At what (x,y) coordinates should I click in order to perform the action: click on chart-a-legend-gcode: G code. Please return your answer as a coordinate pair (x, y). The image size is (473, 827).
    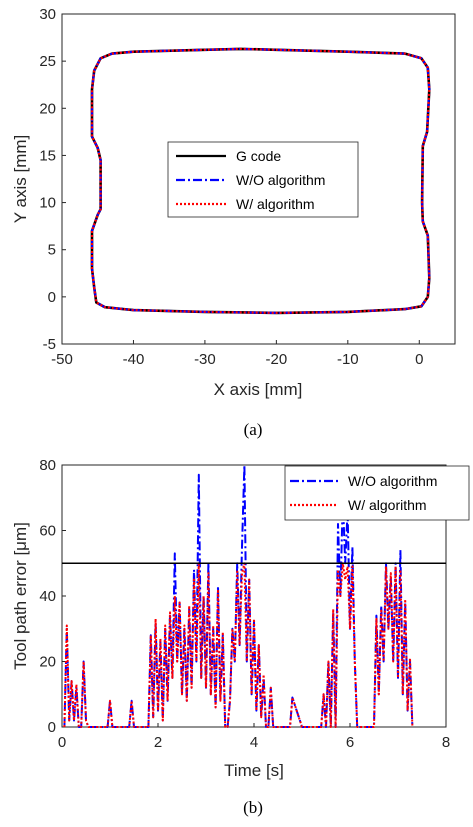
    Looking at the image, I should click on (258, 156).